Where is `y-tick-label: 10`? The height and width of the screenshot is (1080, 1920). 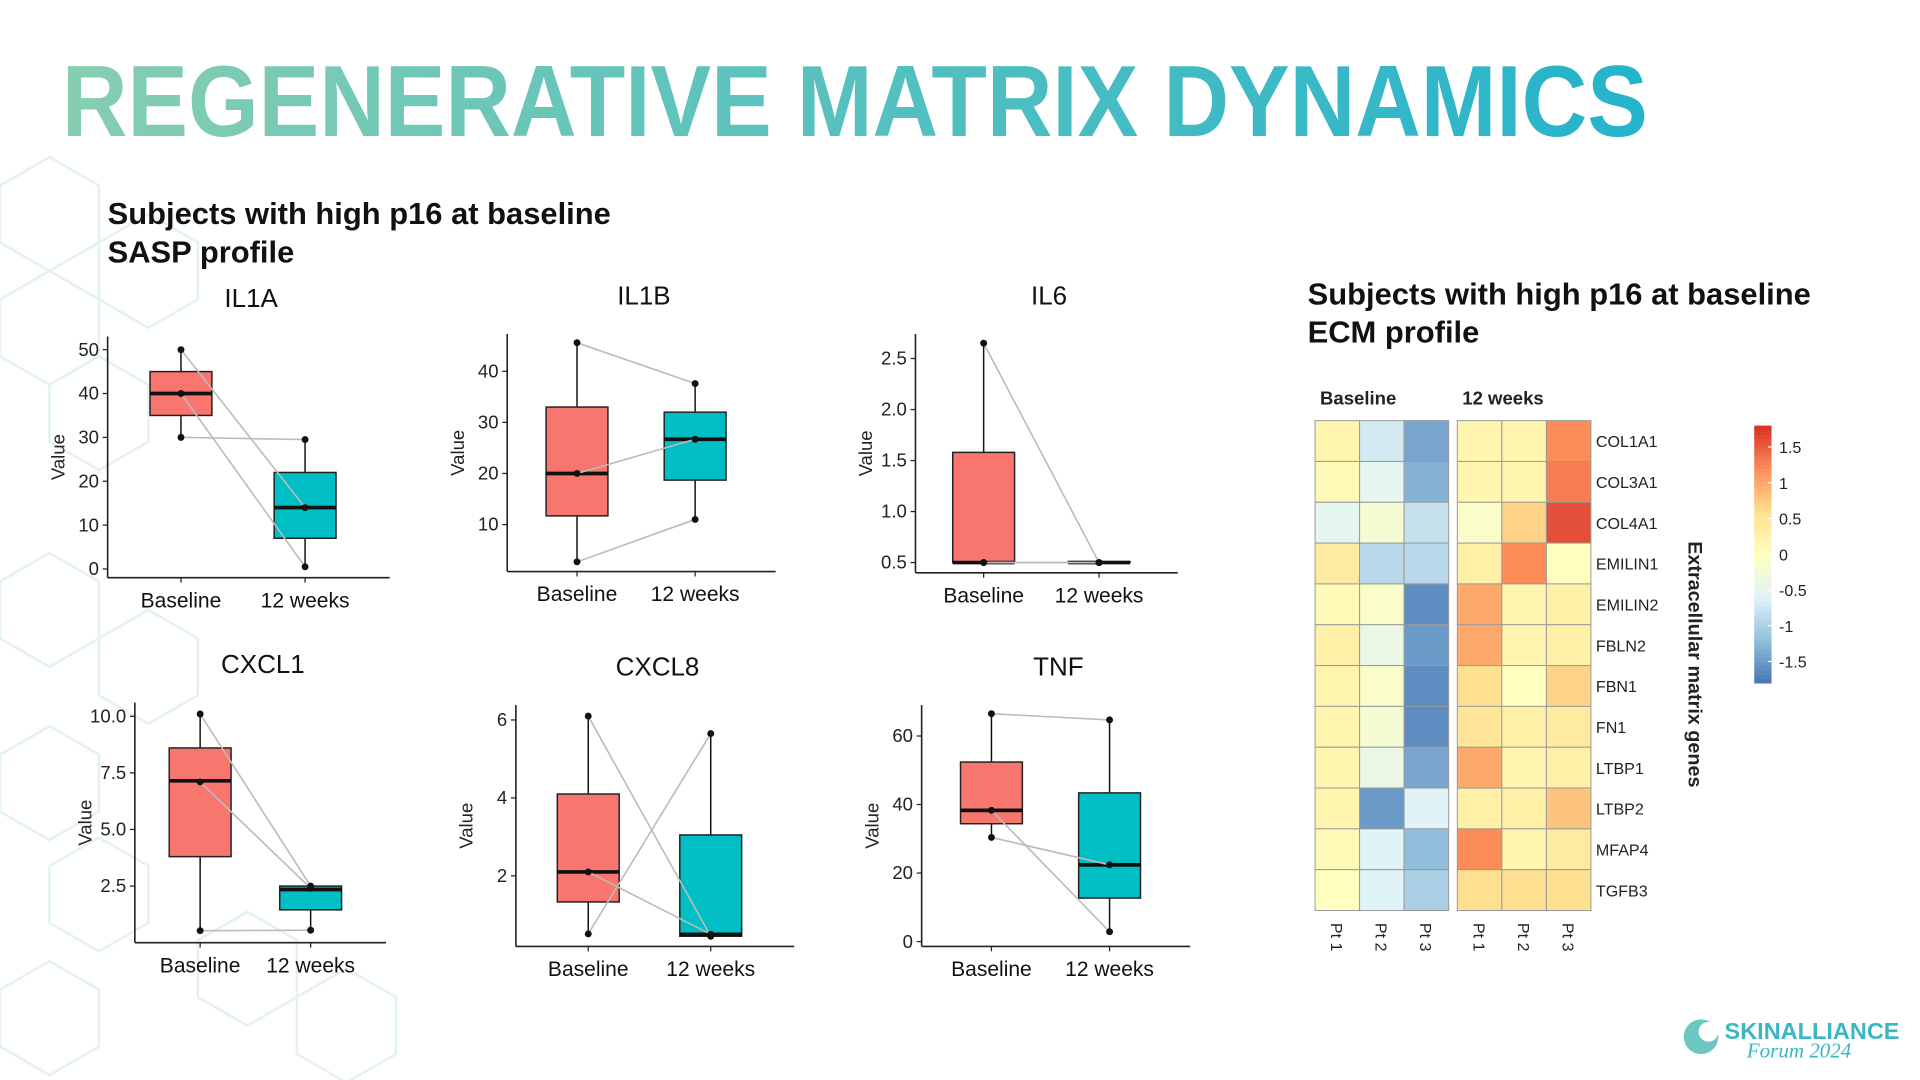 y-tick-label: 10 is located at coordinates (488, 524).